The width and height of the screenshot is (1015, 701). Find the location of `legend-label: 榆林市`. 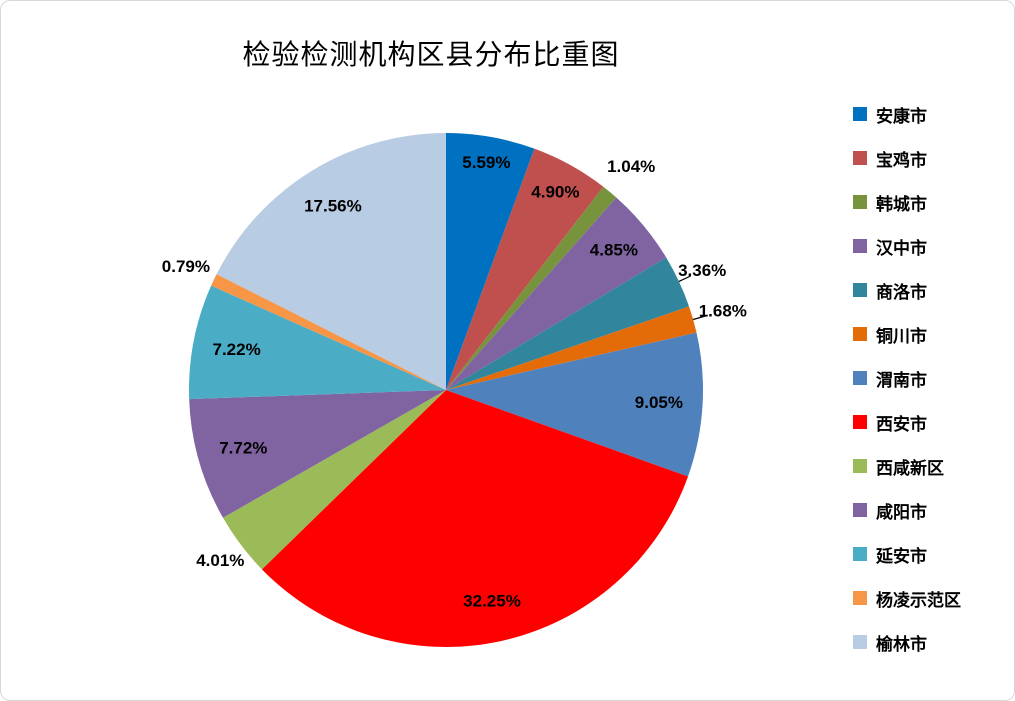

legend-label: 榆林市 is located at coordinates (901, 644).